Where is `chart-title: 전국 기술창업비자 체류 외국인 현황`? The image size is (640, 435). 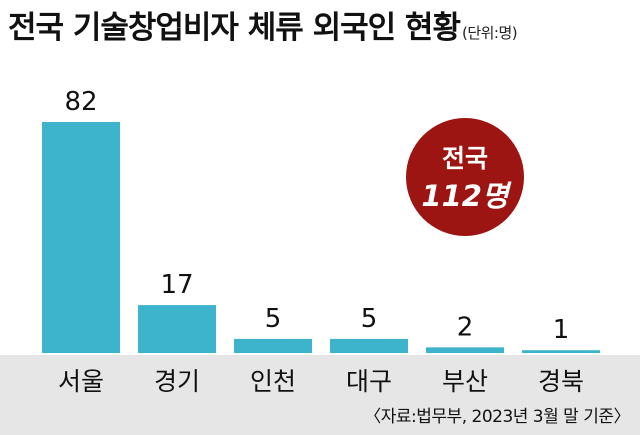
chart-title: 전국 기술창업비자 체류 외국인 현황 is located at coordinates (234, 28).